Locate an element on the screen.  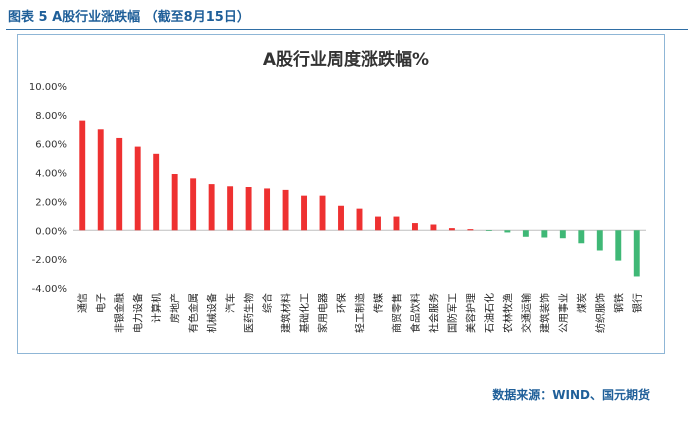
data-source: 数据来源：WIND、国元期货 is located at coordinates (571, 395).